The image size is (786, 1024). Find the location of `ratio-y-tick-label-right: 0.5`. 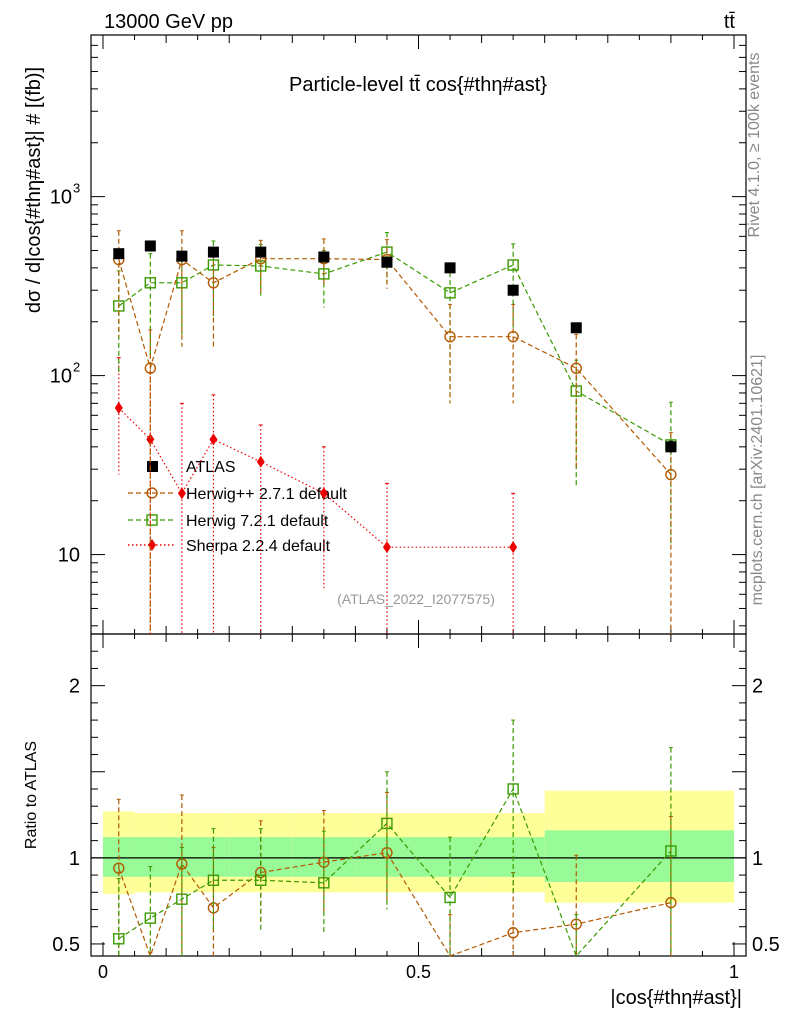

ratio-y-tick-label-right: 0.5 is located at coordinates (766, 945).